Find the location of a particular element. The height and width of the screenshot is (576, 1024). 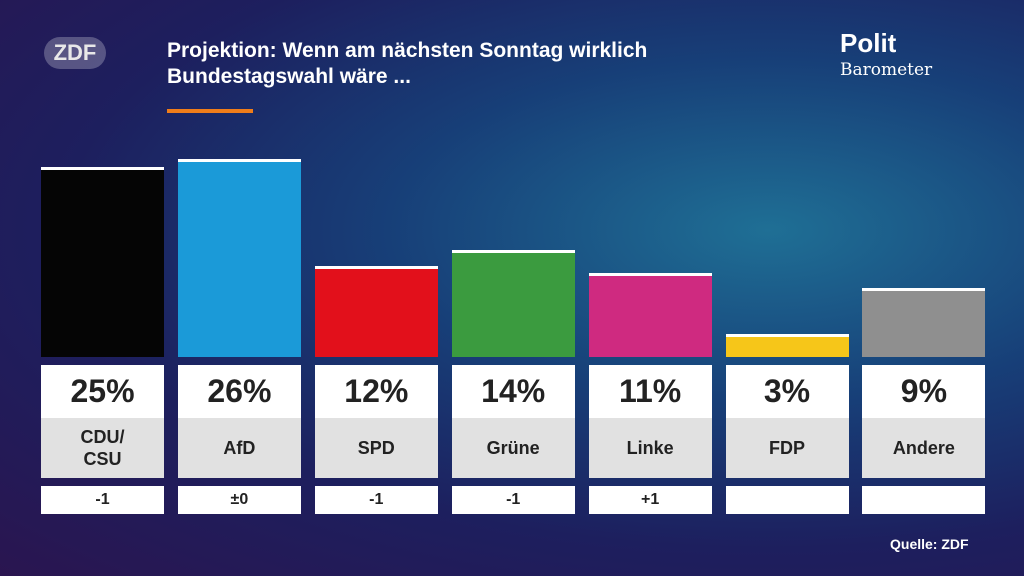

value-label: 25% is located at coordinates (102, 391).